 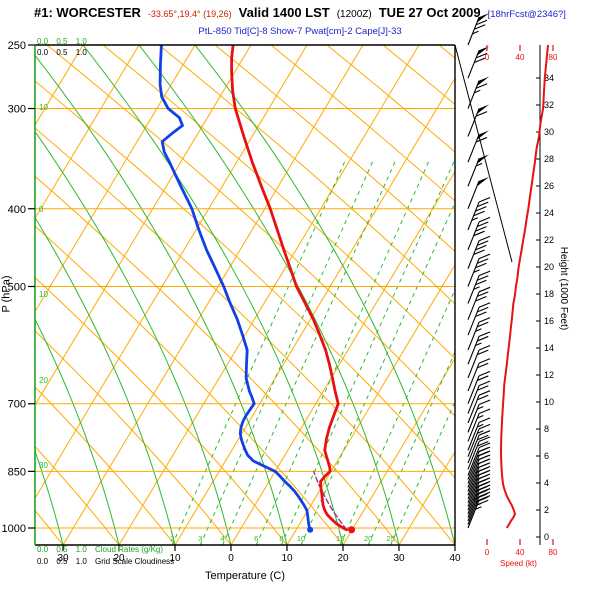 I want to click on surface-temperature-dot, so click(x=352, y=530).